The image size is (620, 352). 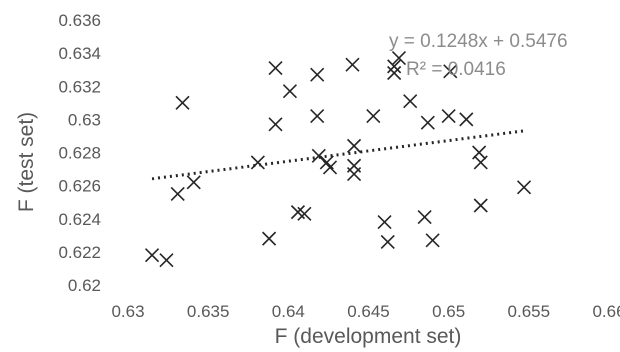 I want to click on x-tick-label: 0.655, so click(x=529, y=311).